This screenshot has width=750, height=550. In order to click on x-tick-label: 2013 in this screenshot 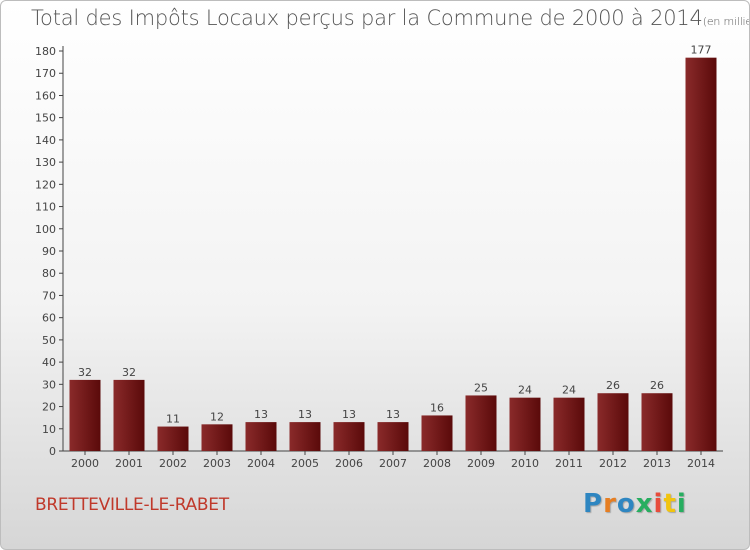, I will do `click(657, 463)`.